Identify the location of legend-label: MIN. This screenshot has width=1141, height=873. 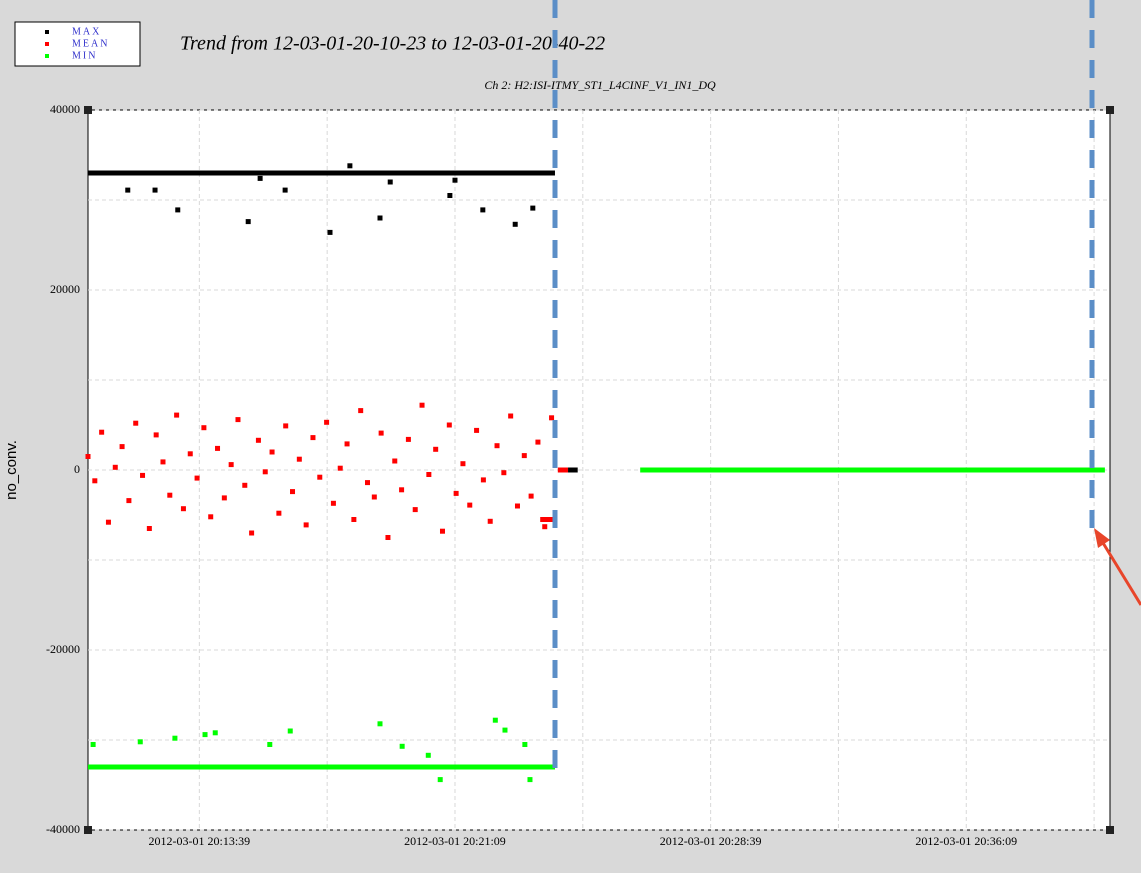
(84, 55).